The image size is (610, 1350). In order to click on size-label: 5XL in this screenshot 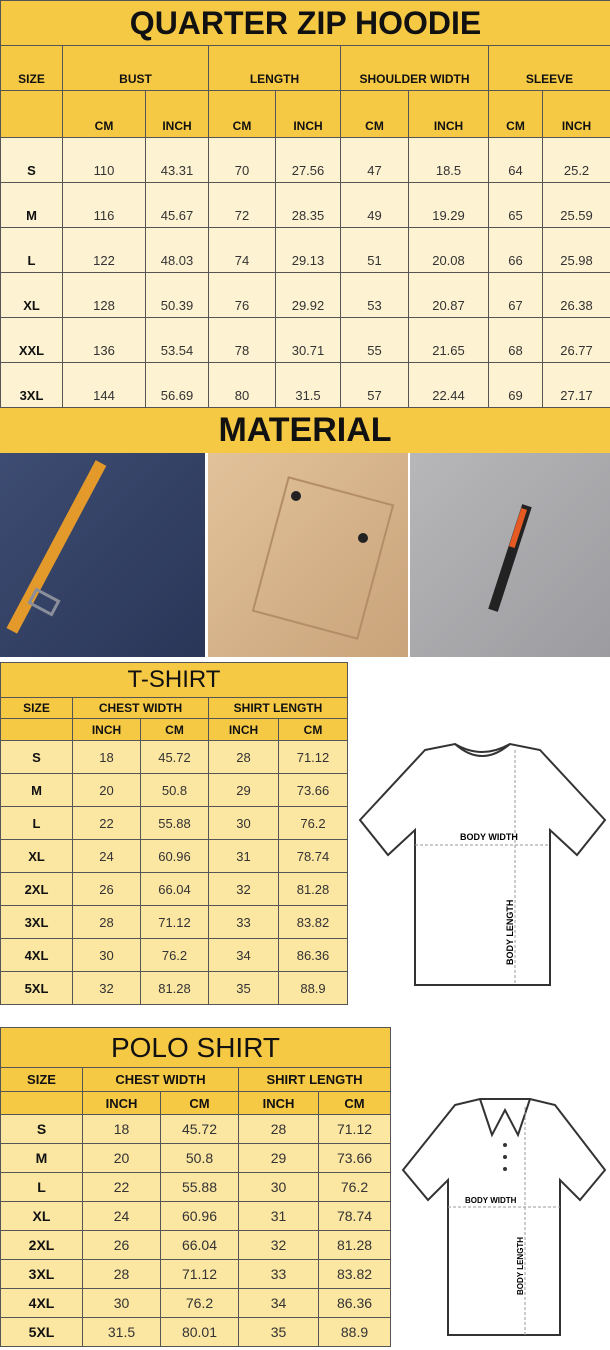, I will do `click(36, 988)`.